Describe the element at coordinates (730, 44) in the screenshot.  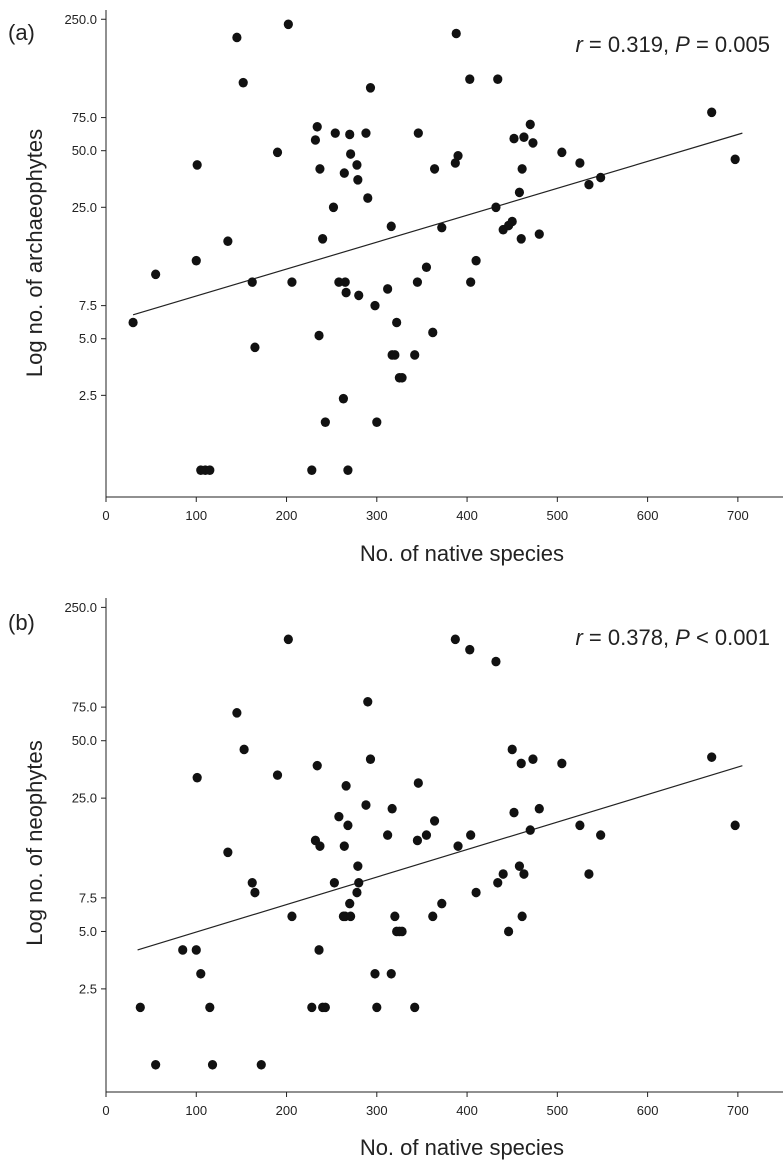
I see `annotation-part: = 0.005` at that location.